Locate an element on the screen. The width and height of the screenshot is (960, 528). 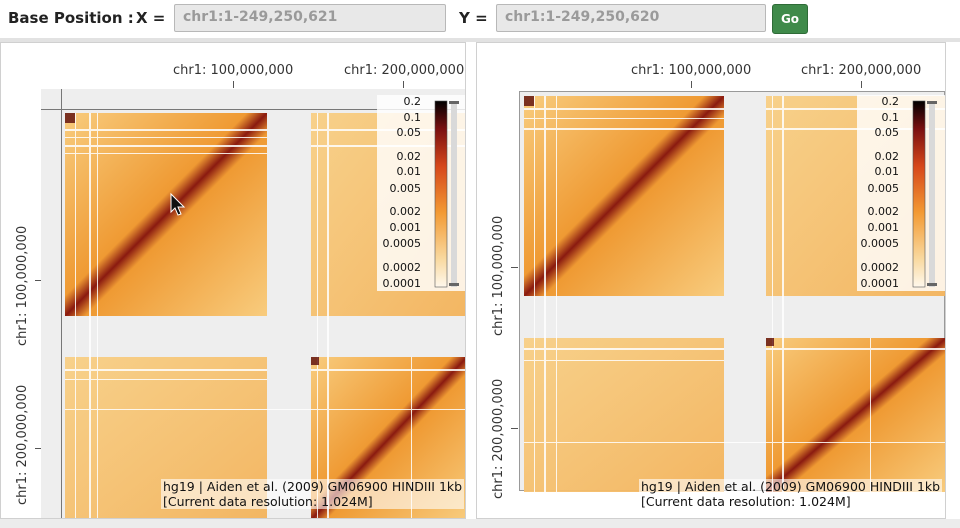
toolbar-divider is located at coordinates (480, 40).